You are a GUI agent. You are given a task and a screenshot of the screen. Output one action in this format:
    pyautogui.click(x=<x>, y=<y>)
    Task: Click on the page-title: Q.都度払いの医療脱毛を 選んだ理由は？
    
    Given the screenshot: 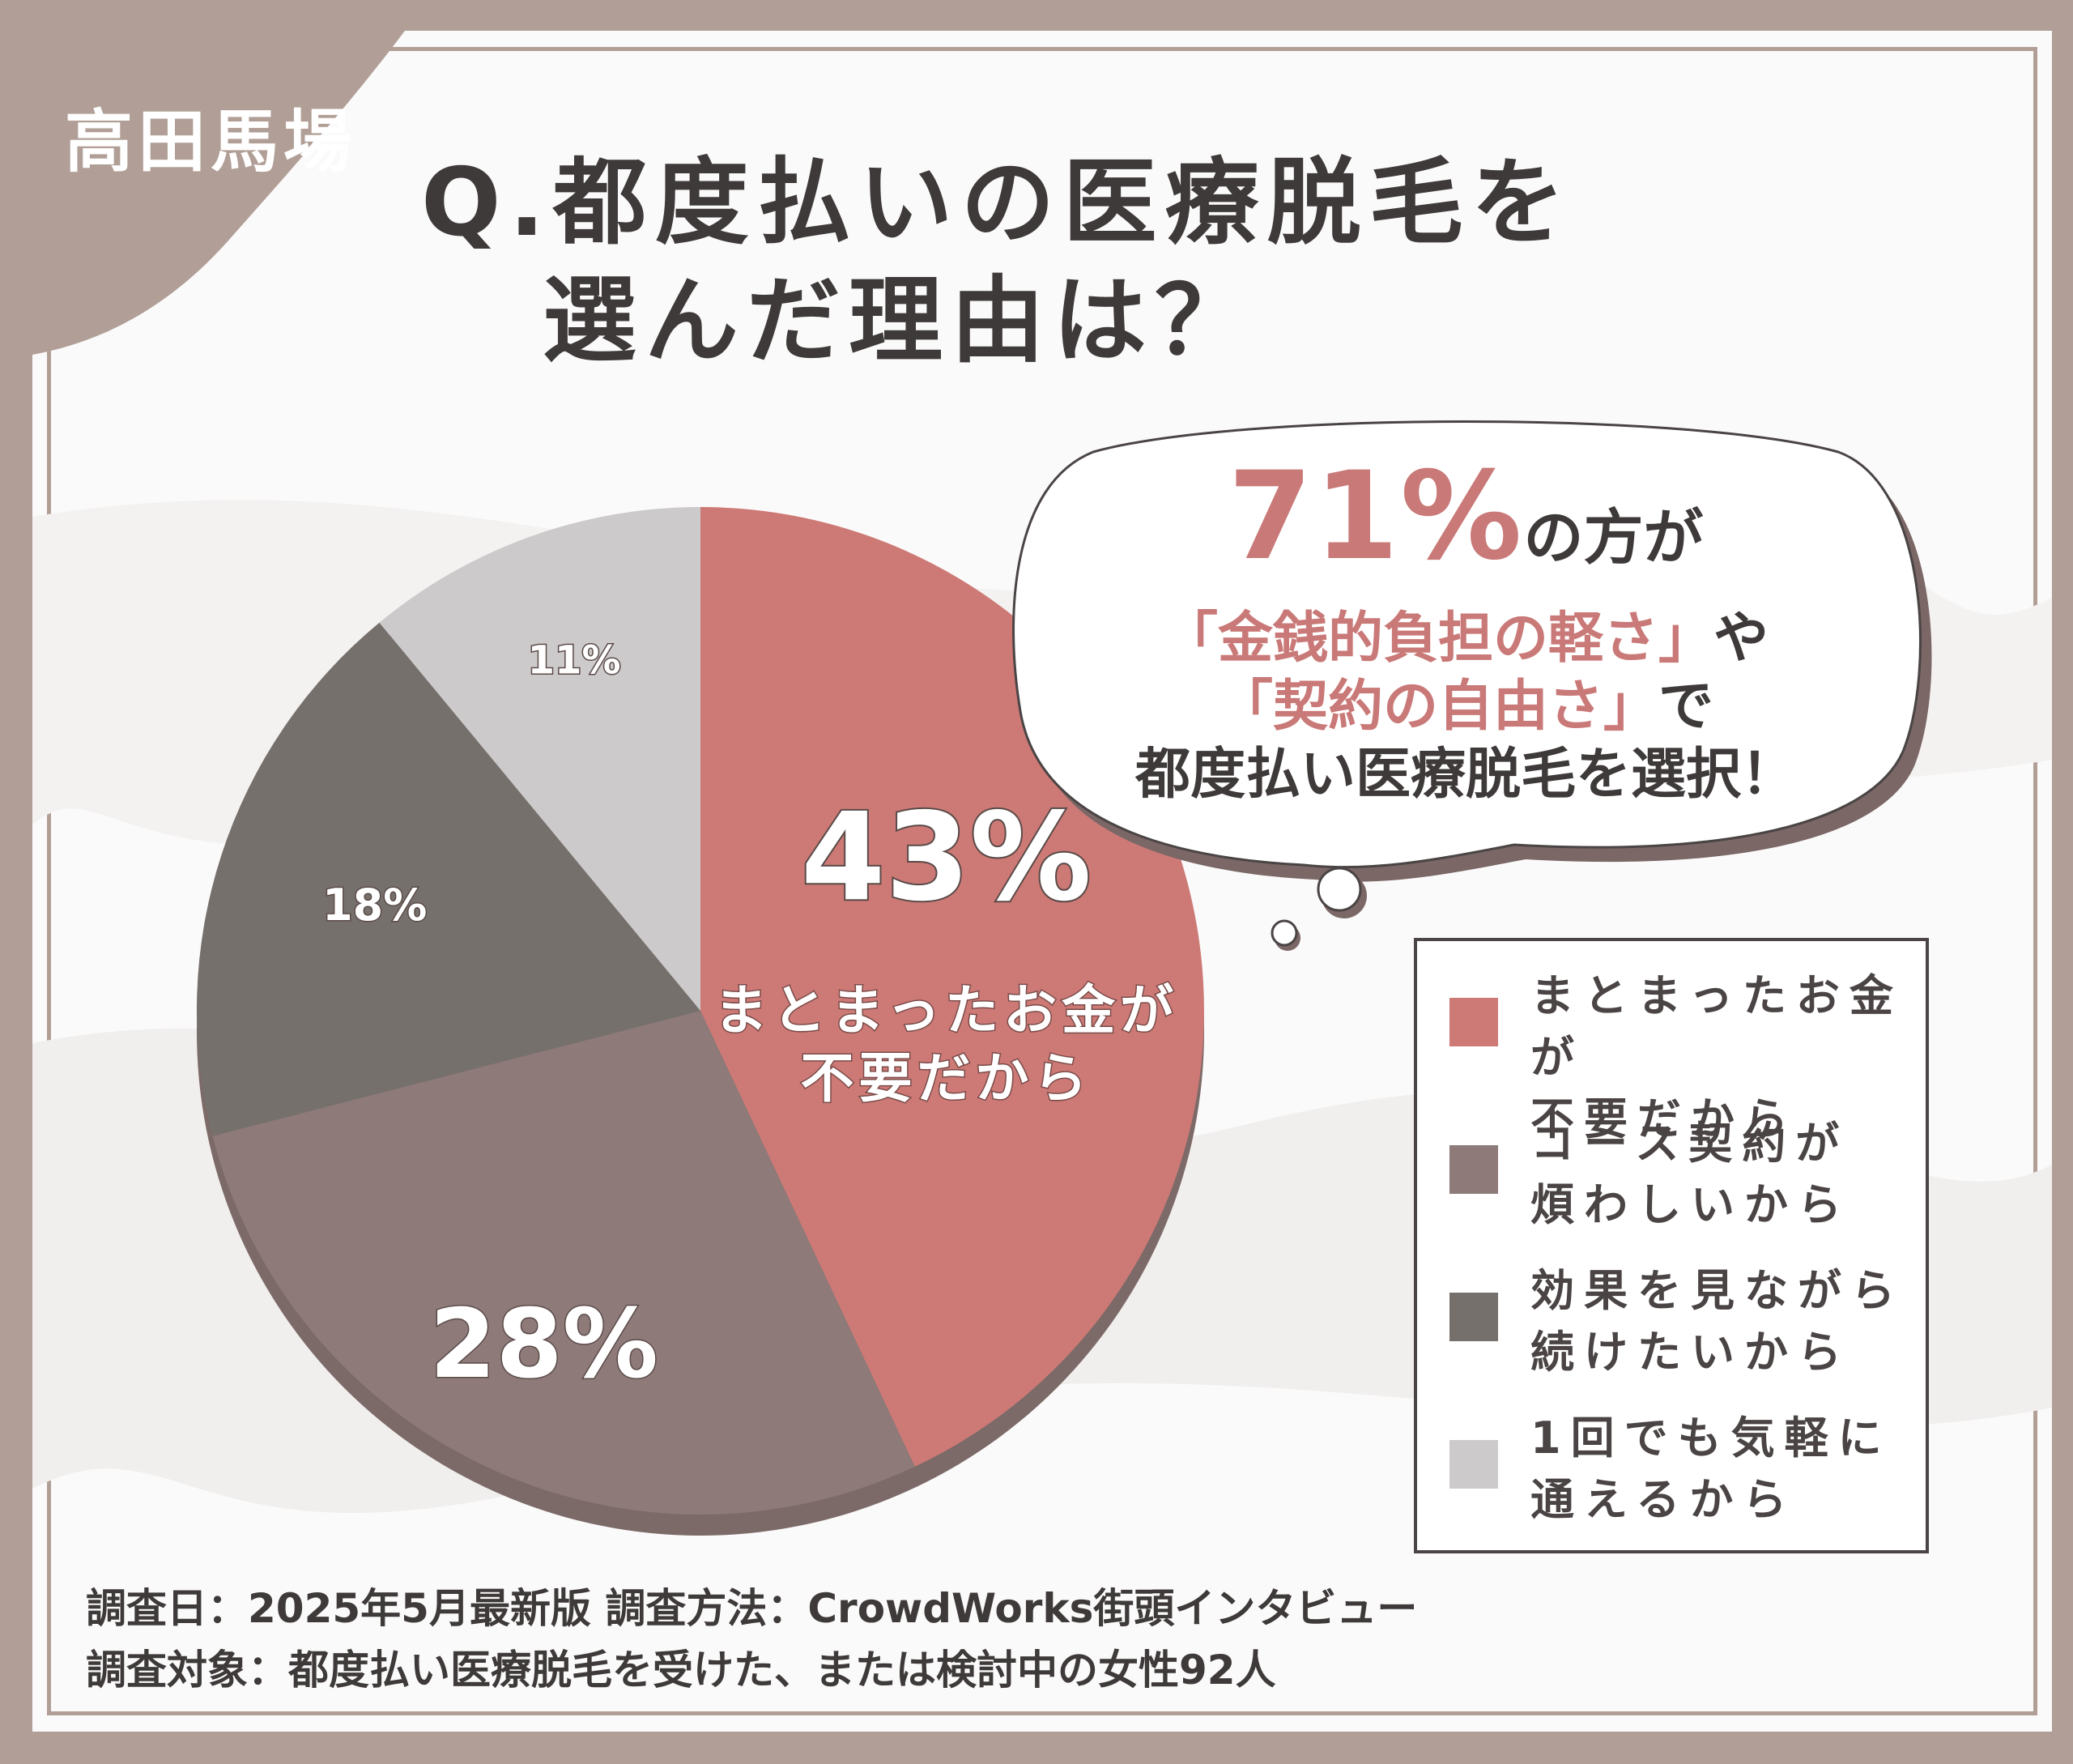 What is the action you would take?
    pyautogui.click(x=997, y=262)
    